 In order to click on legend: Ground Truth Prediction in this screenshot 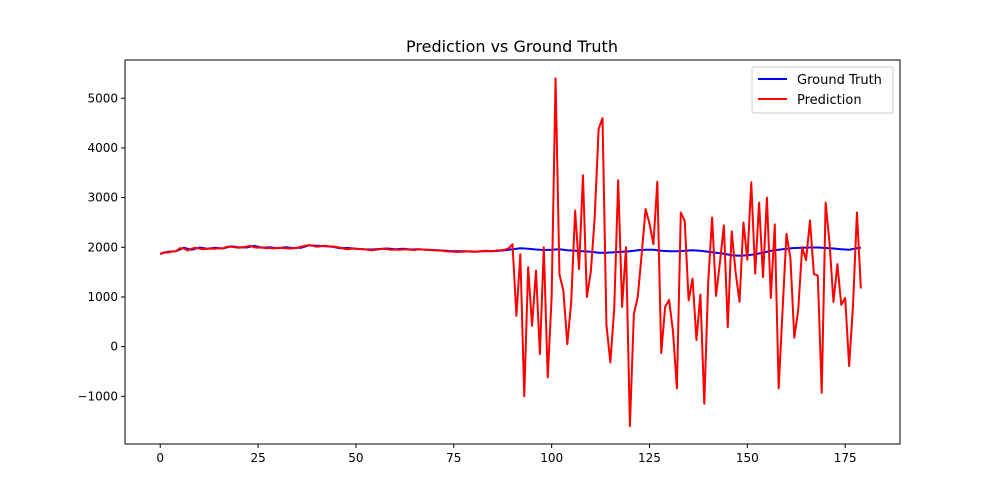, I will do `click(822, 90)`.